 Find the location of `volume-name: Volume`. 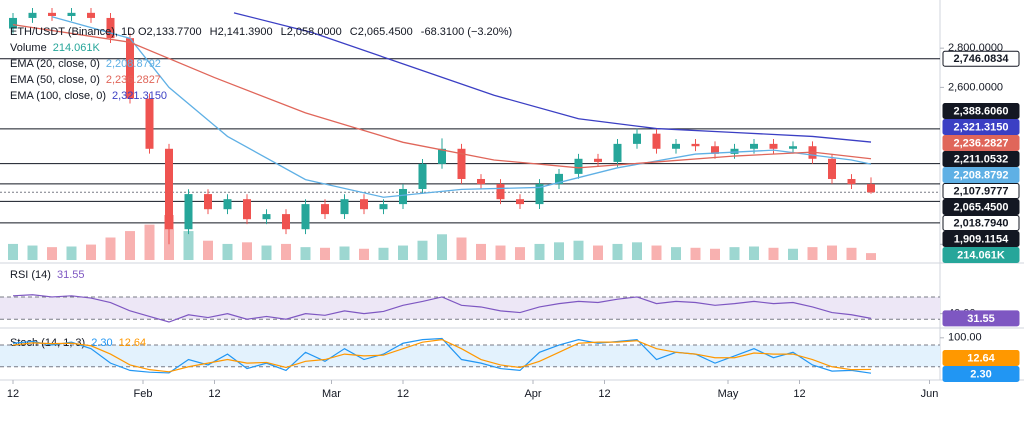

volume-name: Volume is located at coordinates (28, 48).